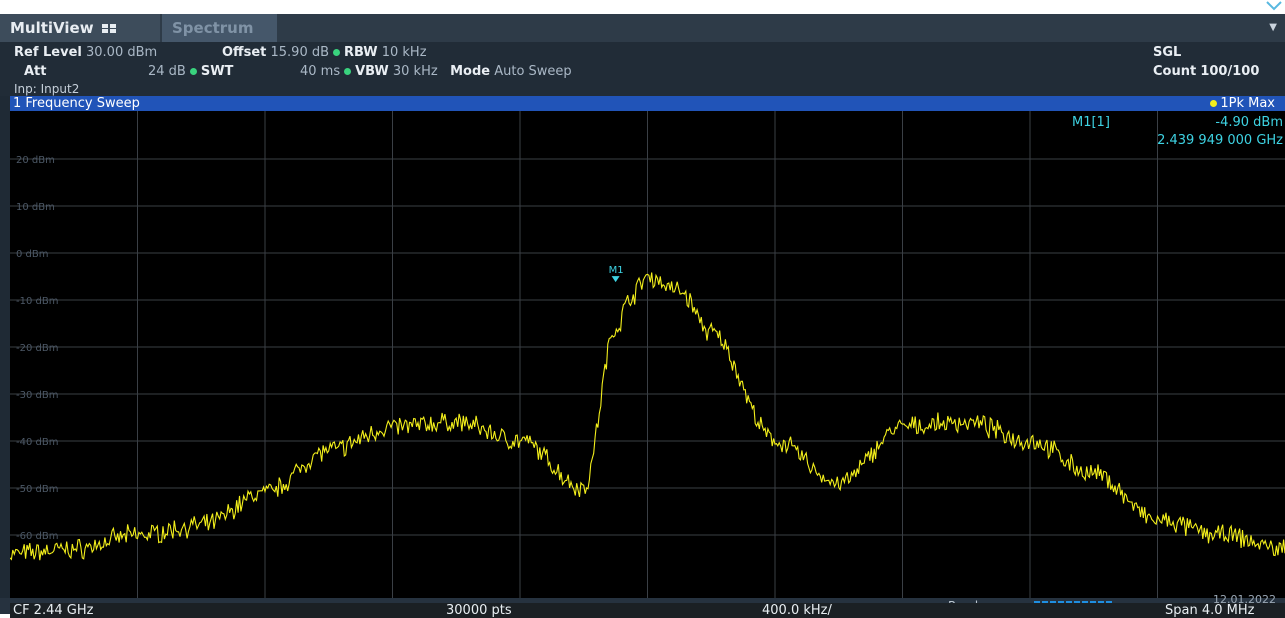 This screenshot has height=618, width=1285. Describe the element at coordinates (37, 536) in the screenshot. I see `y-tick-label: -60 dBm` at that location.